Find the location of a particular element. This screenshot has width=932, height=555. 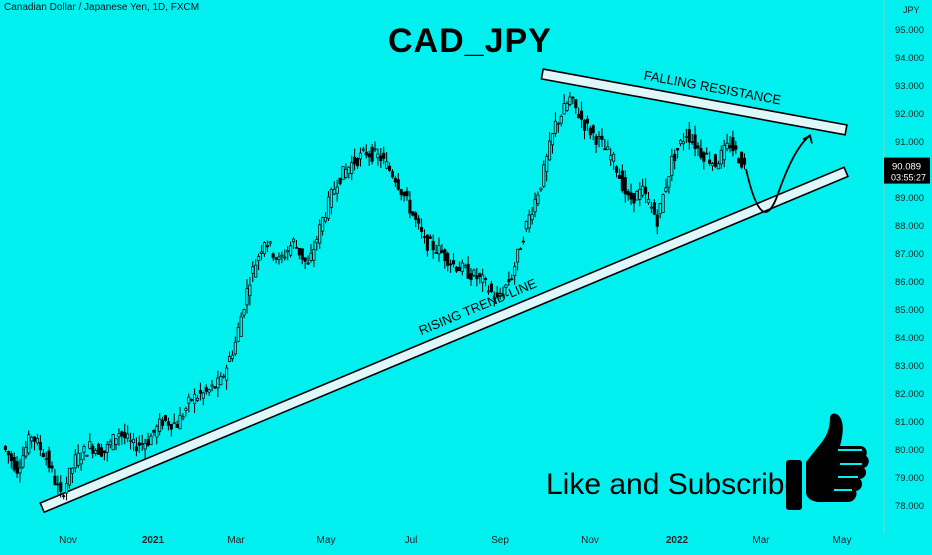

y-tick-label: 82.000 is located at coordinates (909, 394).